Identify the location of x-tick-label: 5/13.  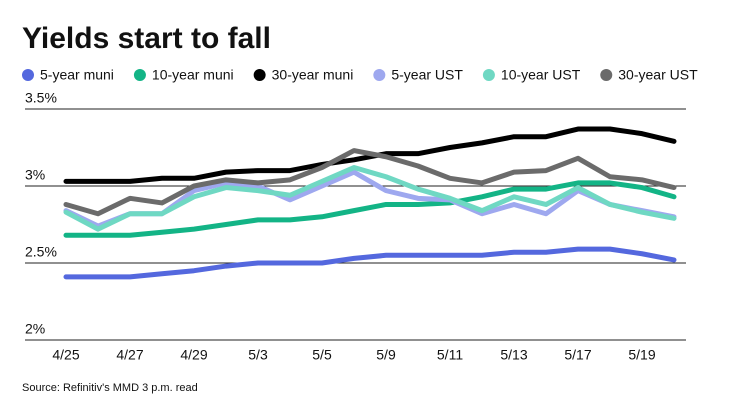
(513, 355).